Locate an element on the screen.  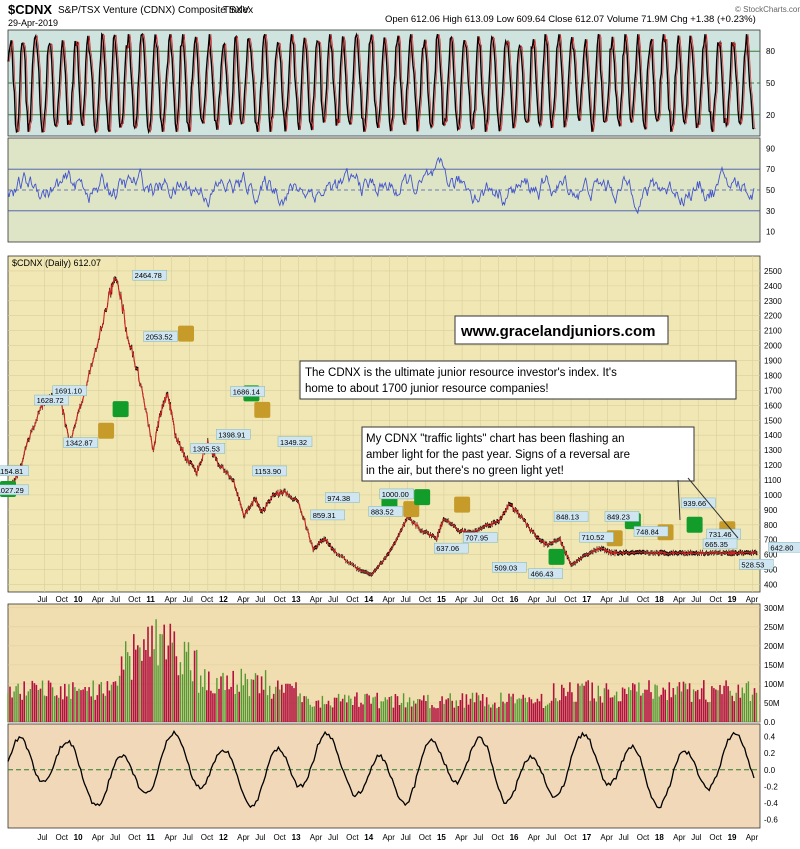
osc2-tick-label: -0.4 is located at coordinates (771, 803).